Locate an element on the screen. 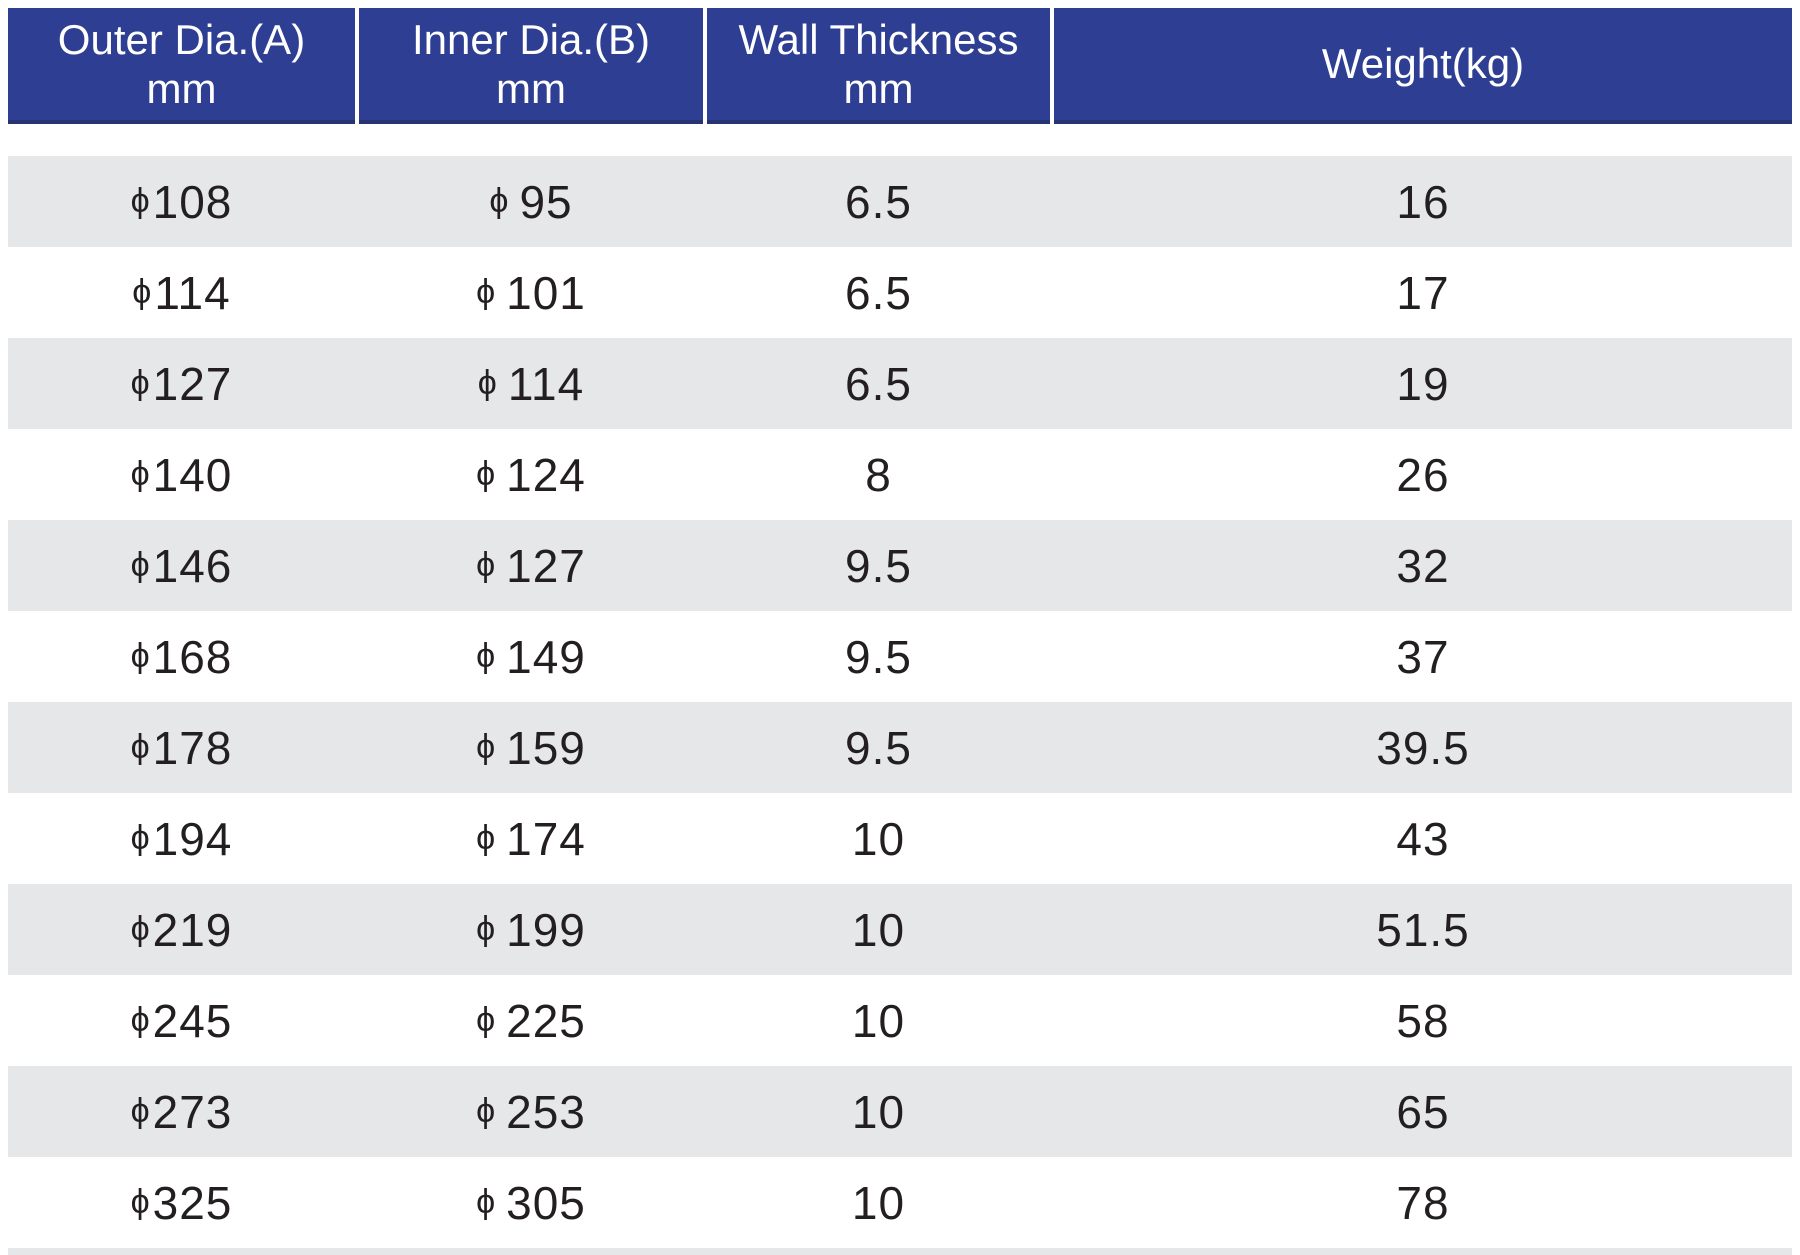 The width and height of the screenshot is (1800, 1255). cell-weight: 43 is located at coordinates (1423, 839).